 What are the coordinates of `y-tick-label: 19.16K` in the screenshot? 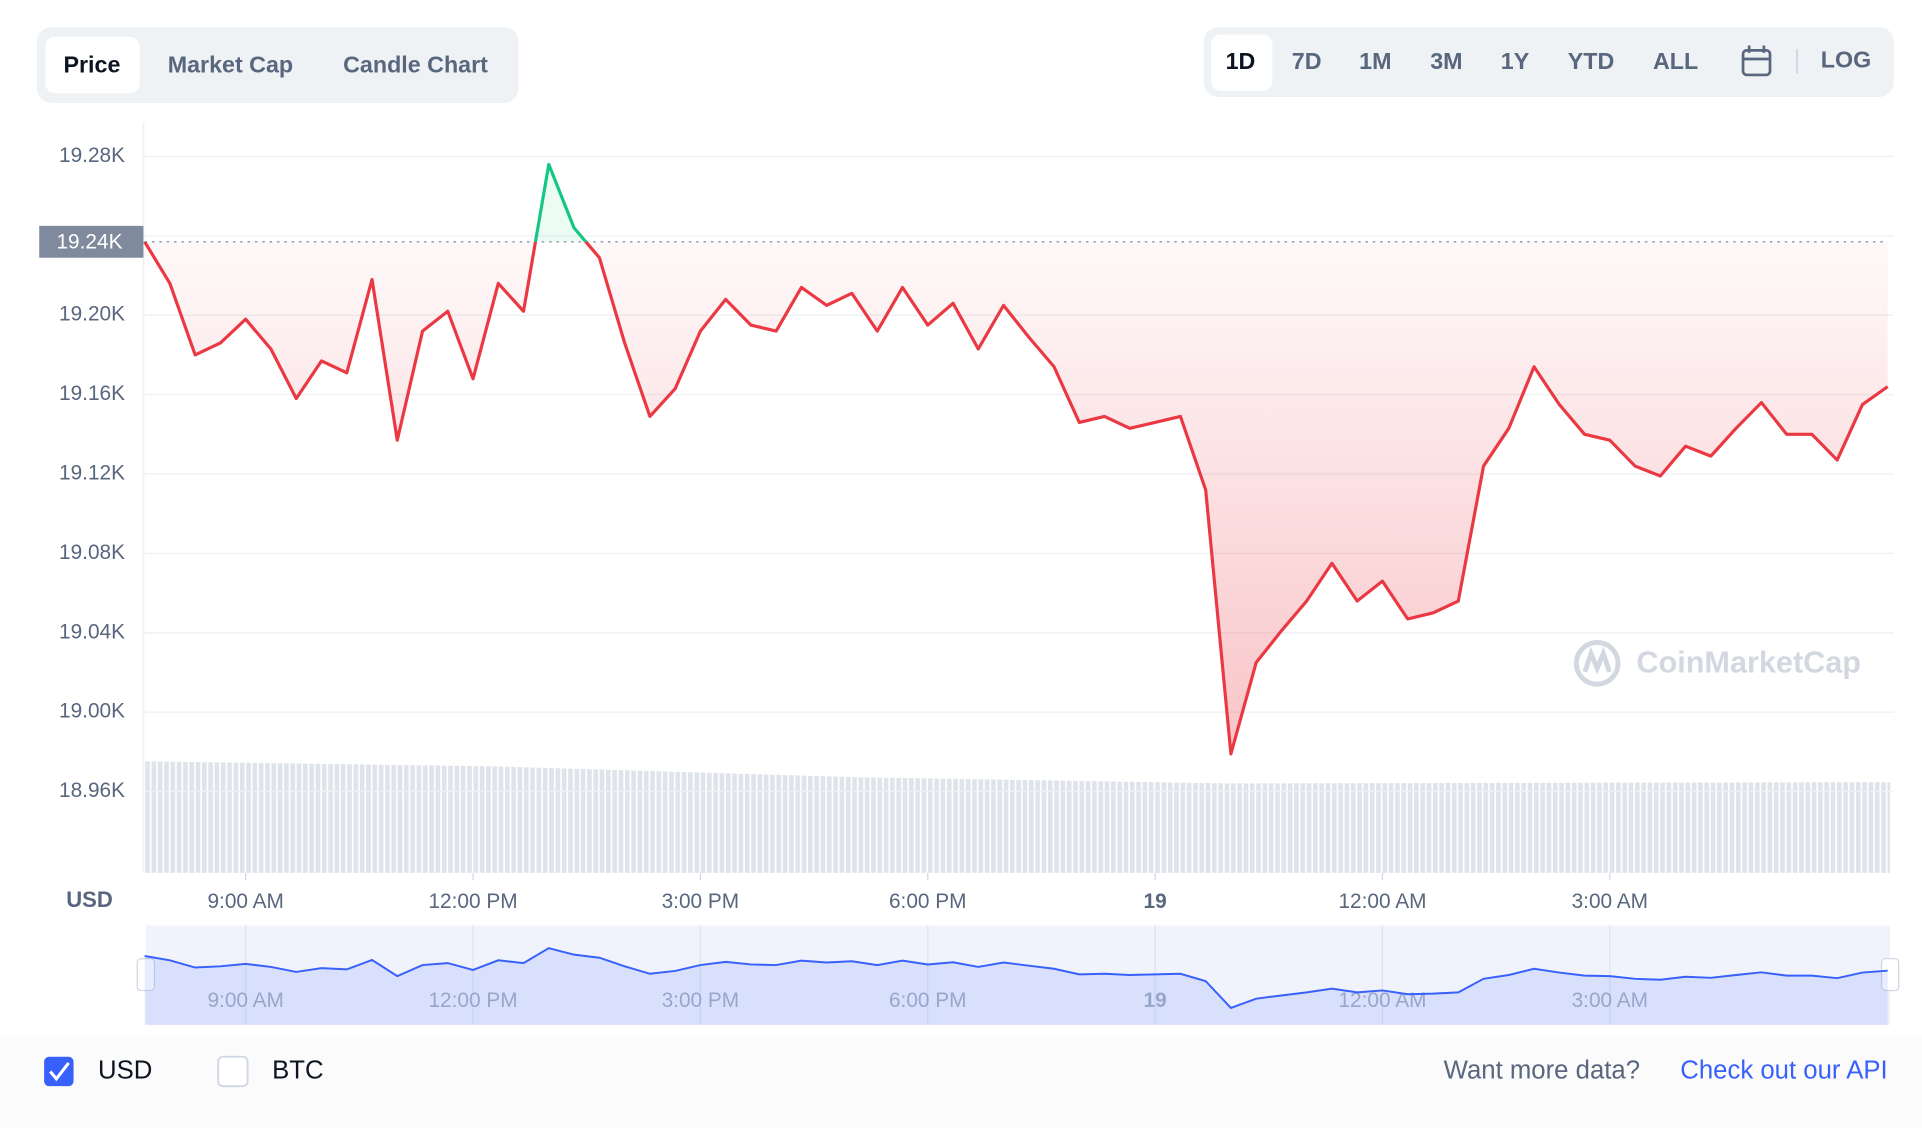 It's located at (92, 393).